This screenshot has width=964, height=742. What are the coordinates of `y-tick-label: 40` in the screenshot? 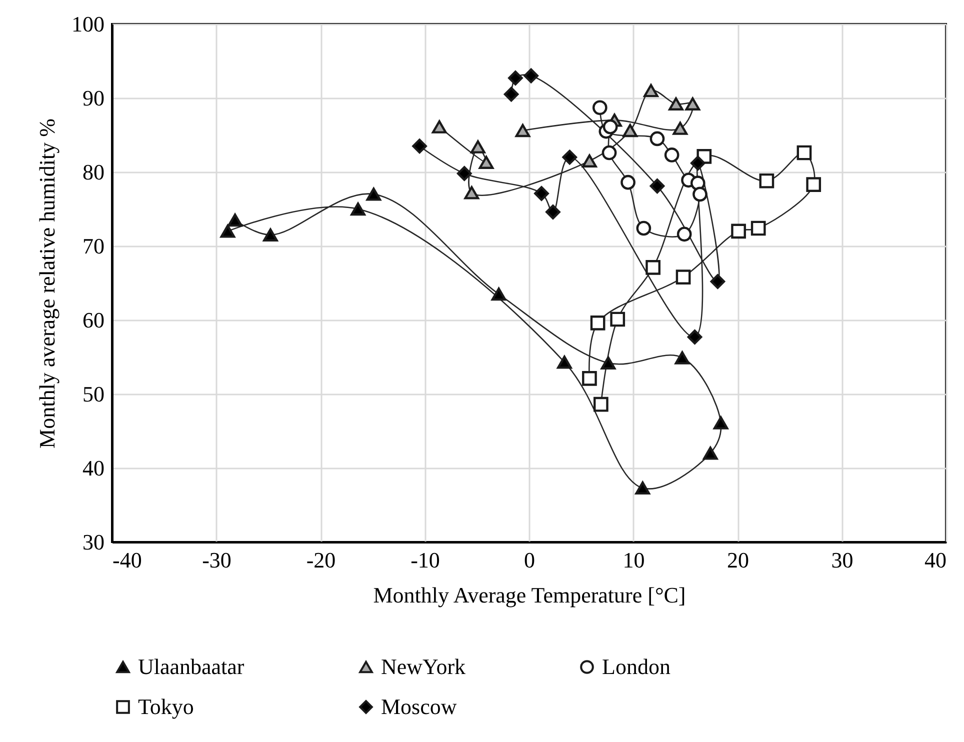 It's located at (93, 468).